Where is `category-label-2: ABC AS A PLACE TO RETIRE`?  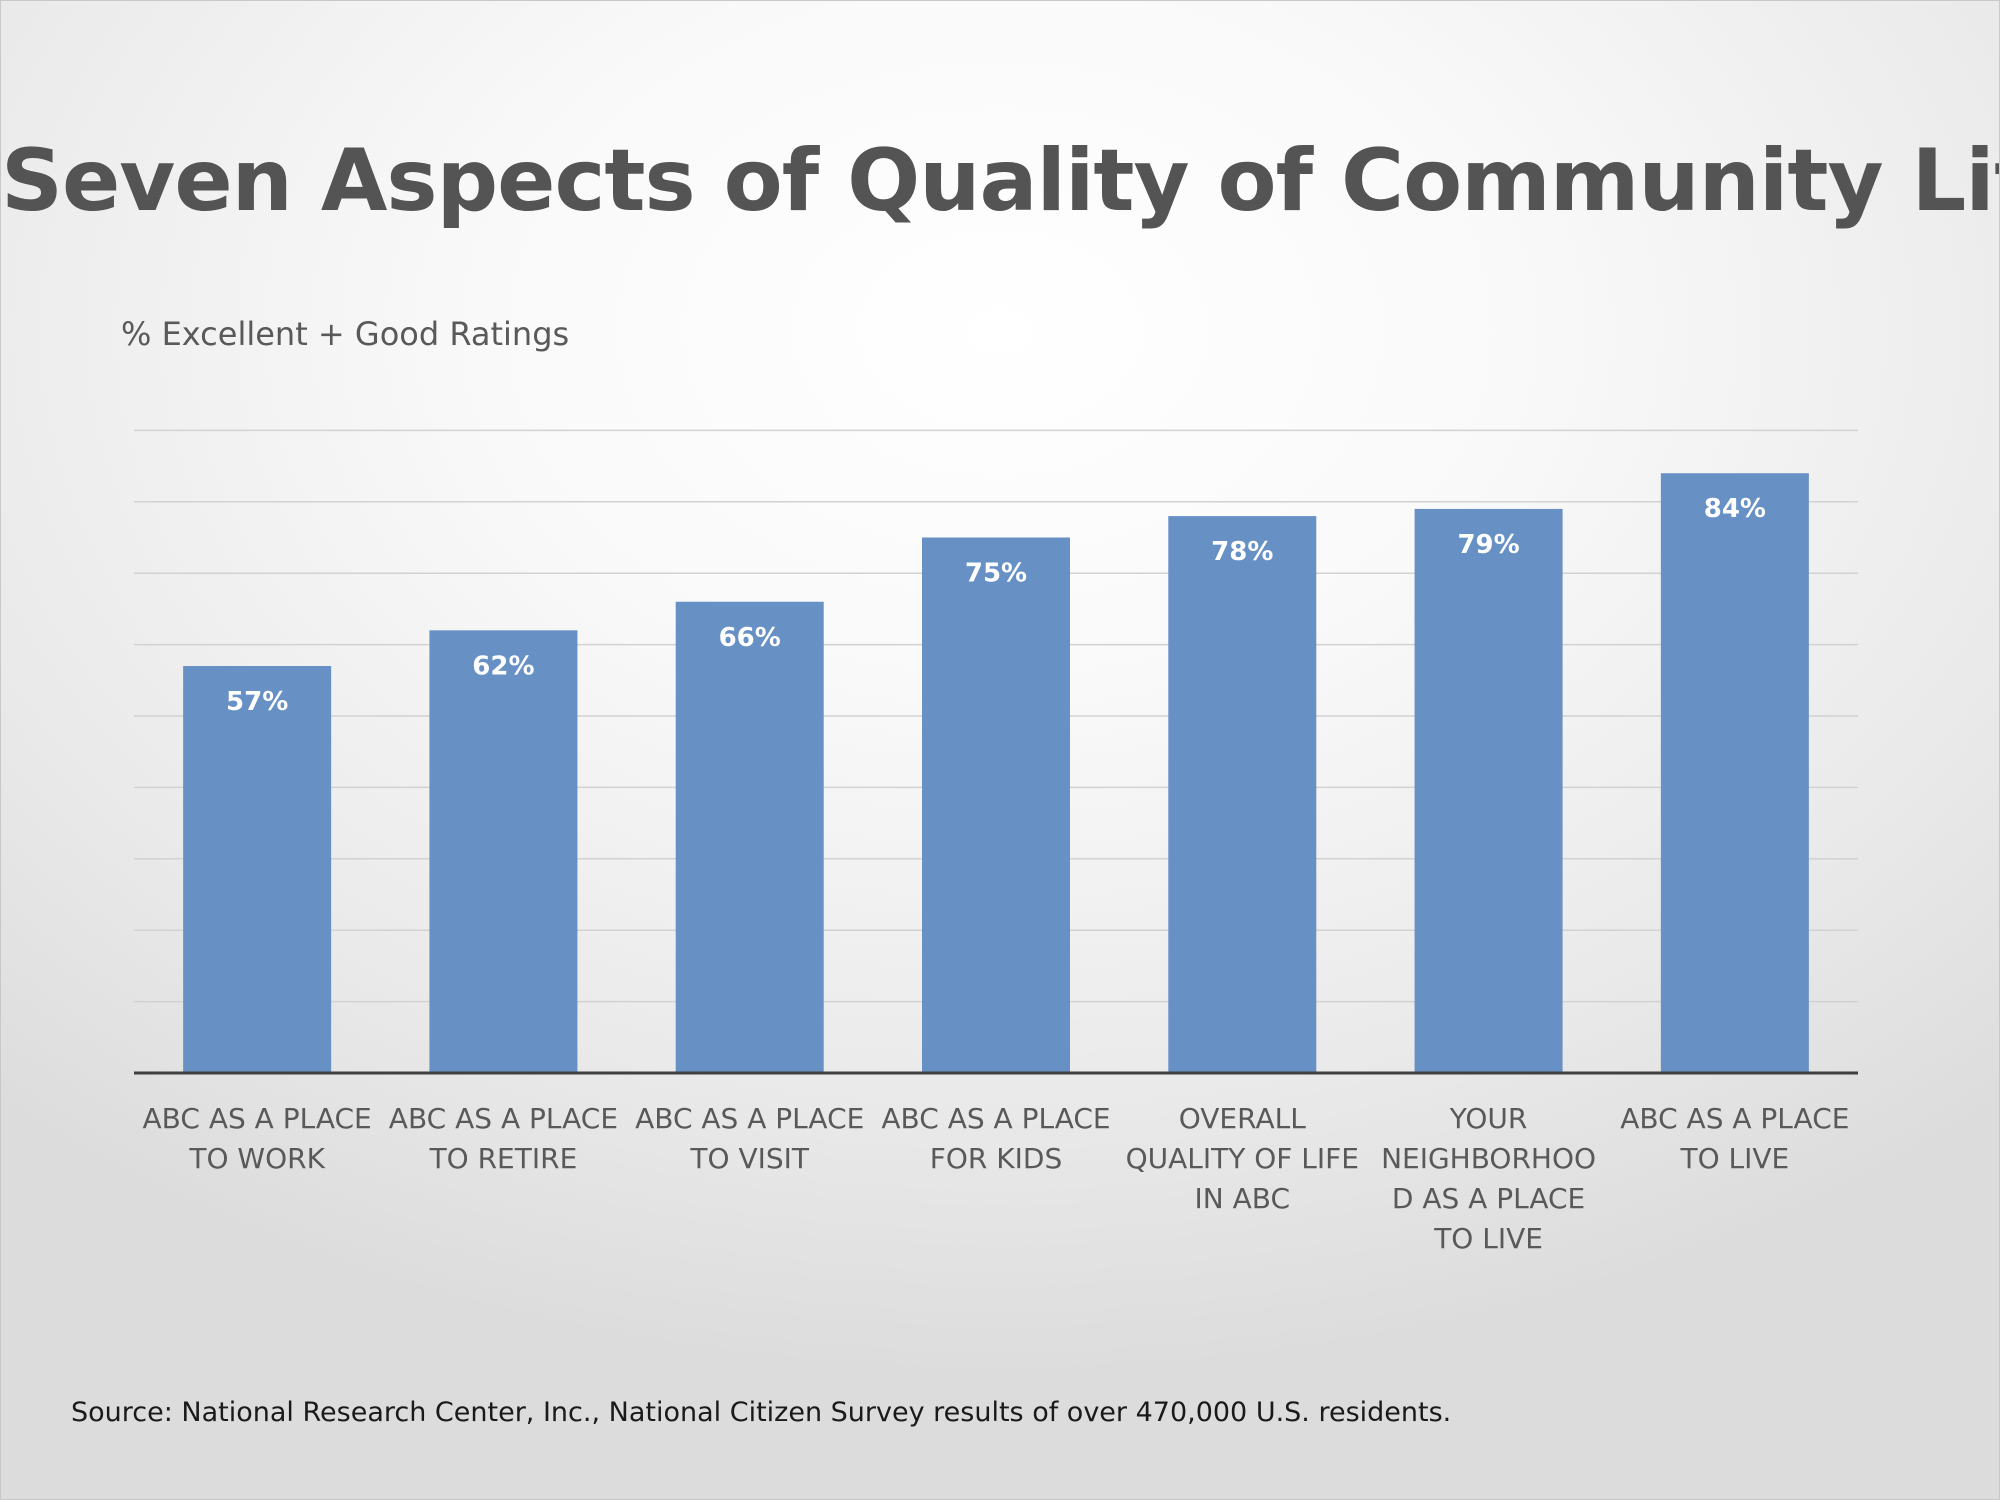
category-label-2: ABC AS A PLACE TO RETIRE is located at coordinates (503, 1138).